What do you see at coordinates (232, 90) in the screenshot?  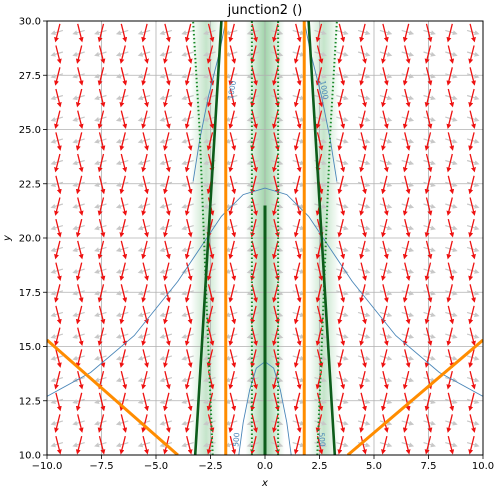 I see `contour-label: 1000` at bounding box center [232, 90].